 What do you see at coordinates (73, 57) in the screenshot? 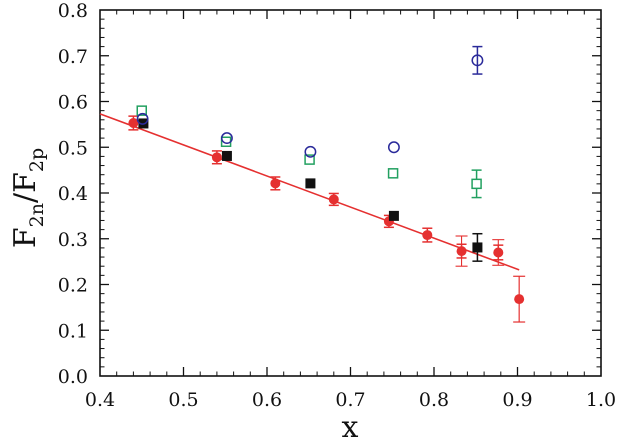
I see `y-tick-label: 0.7` at bounding box center [73, 57].